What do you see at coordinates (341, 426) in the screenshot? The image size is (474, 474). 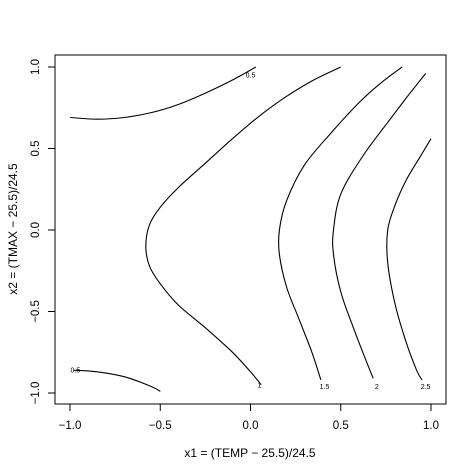 I see `x-tick-label: 0.5` at bounding box center [341, 426].